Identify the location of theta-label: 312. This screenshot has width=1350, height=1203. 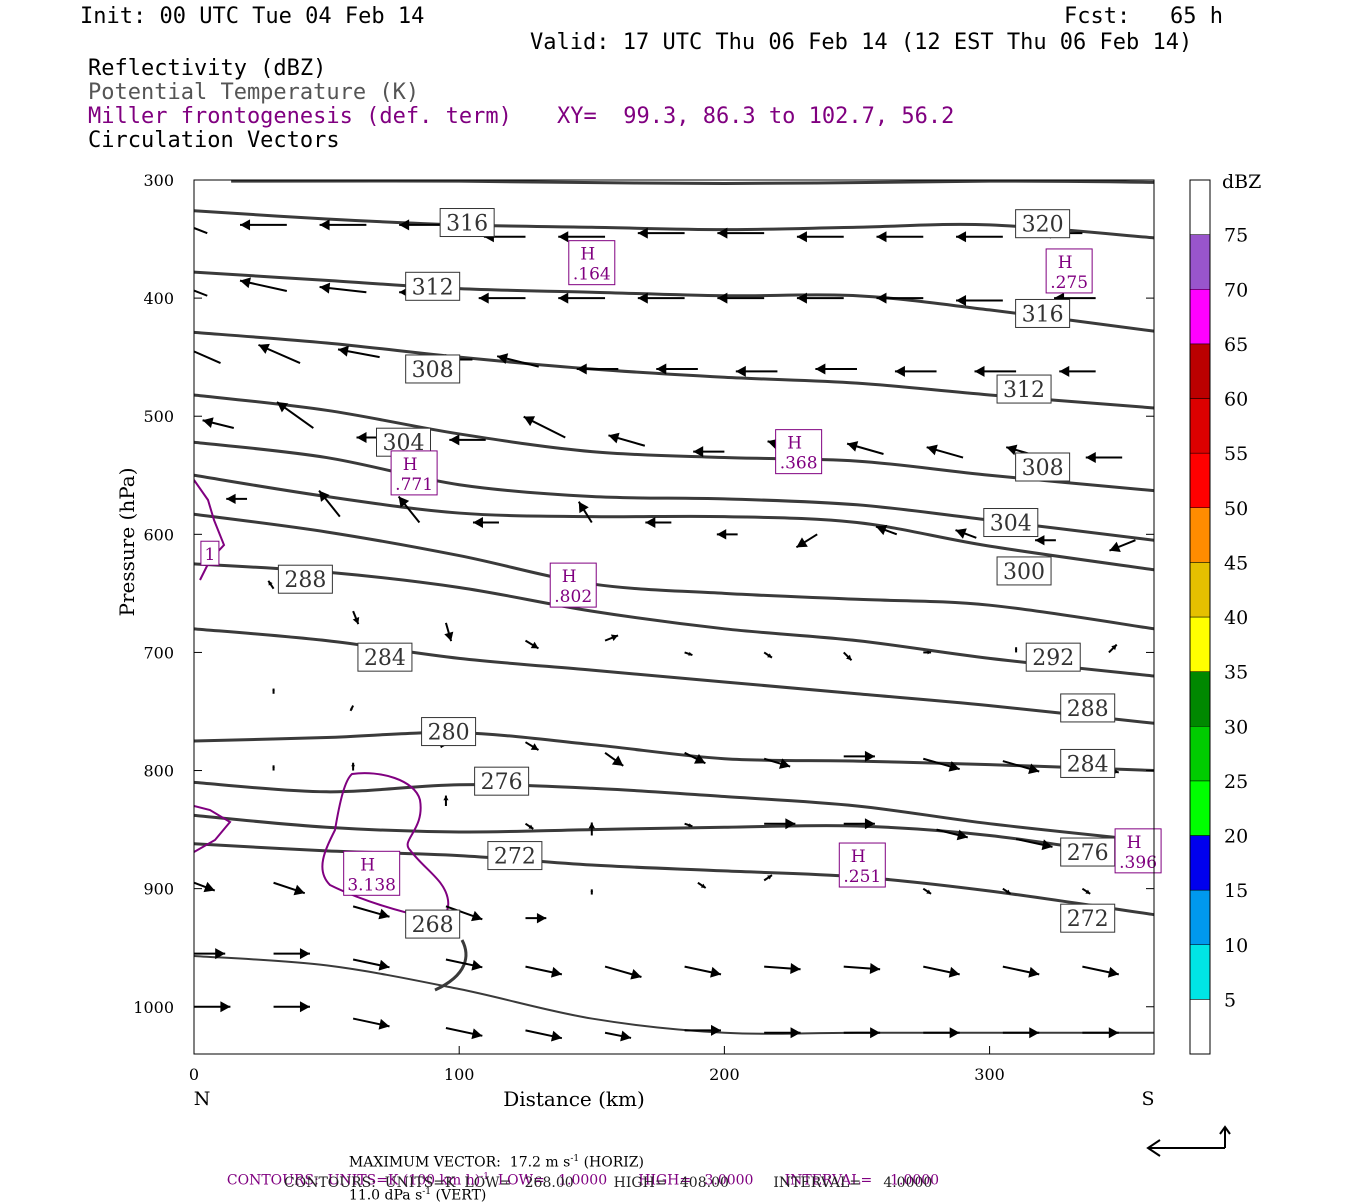
(433, 286).